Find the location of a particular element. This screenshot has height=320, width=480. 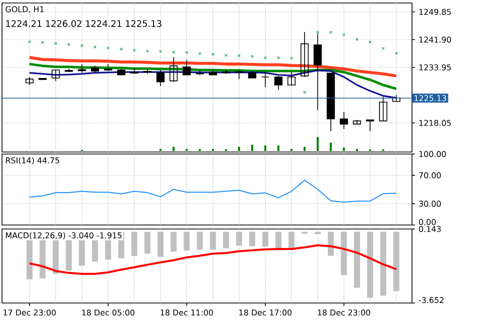

text: 1224.21 1226.02 1224.21 1225.13 is located at coordinates (84, 23).